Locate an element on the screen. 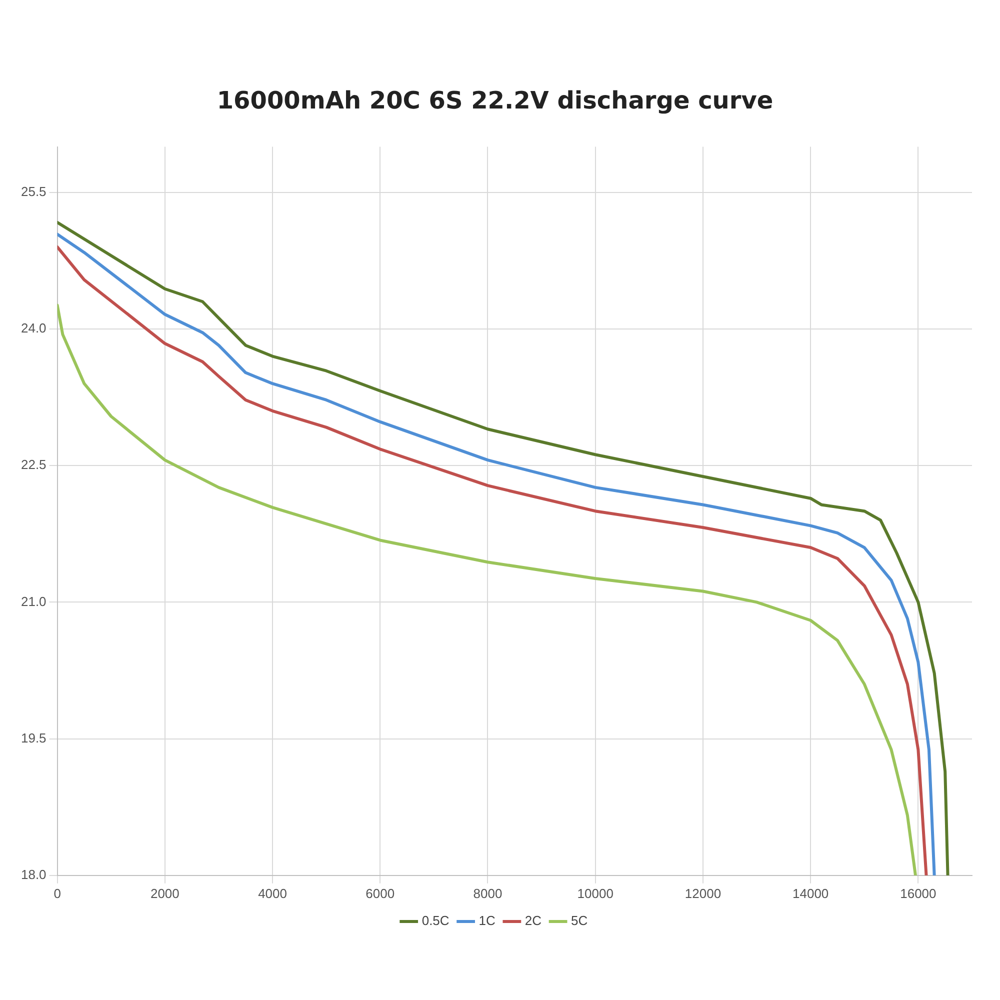 Image resolution: width=1000 pixels, height=1000 pixels. x-tick-label: 2000 is located at coordinates (165, 893).